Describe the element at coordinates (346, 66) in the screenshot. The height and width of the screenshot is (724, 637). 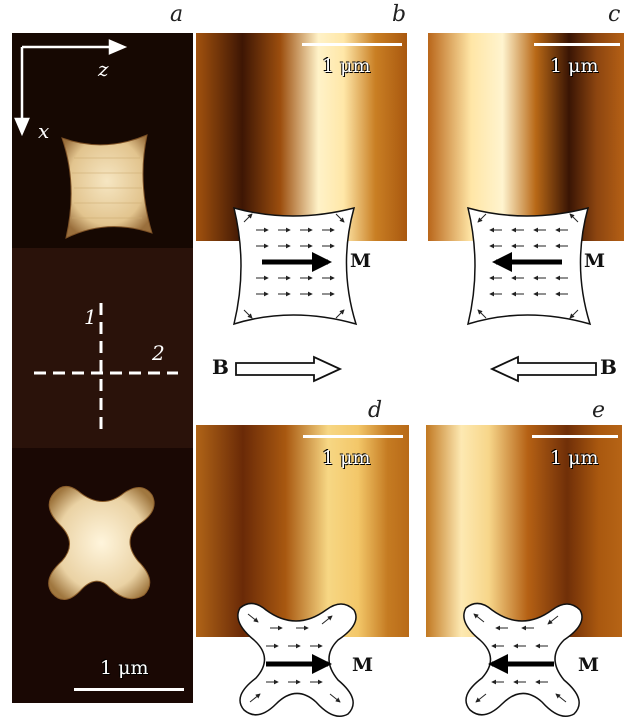
I see `scale-label-b: 1 μm` at that location.